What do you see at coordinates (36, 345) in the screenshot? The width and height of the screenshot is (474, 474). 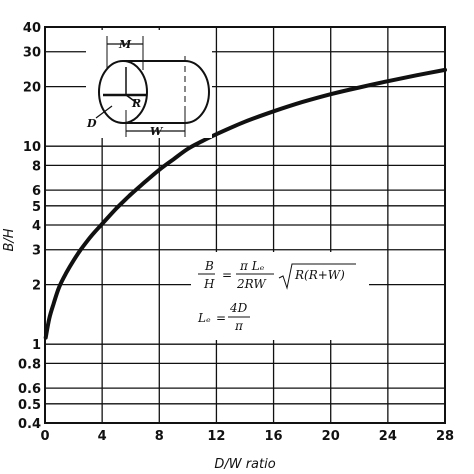 I see `y-tick-label: 1` at bounding box center [36, 345].